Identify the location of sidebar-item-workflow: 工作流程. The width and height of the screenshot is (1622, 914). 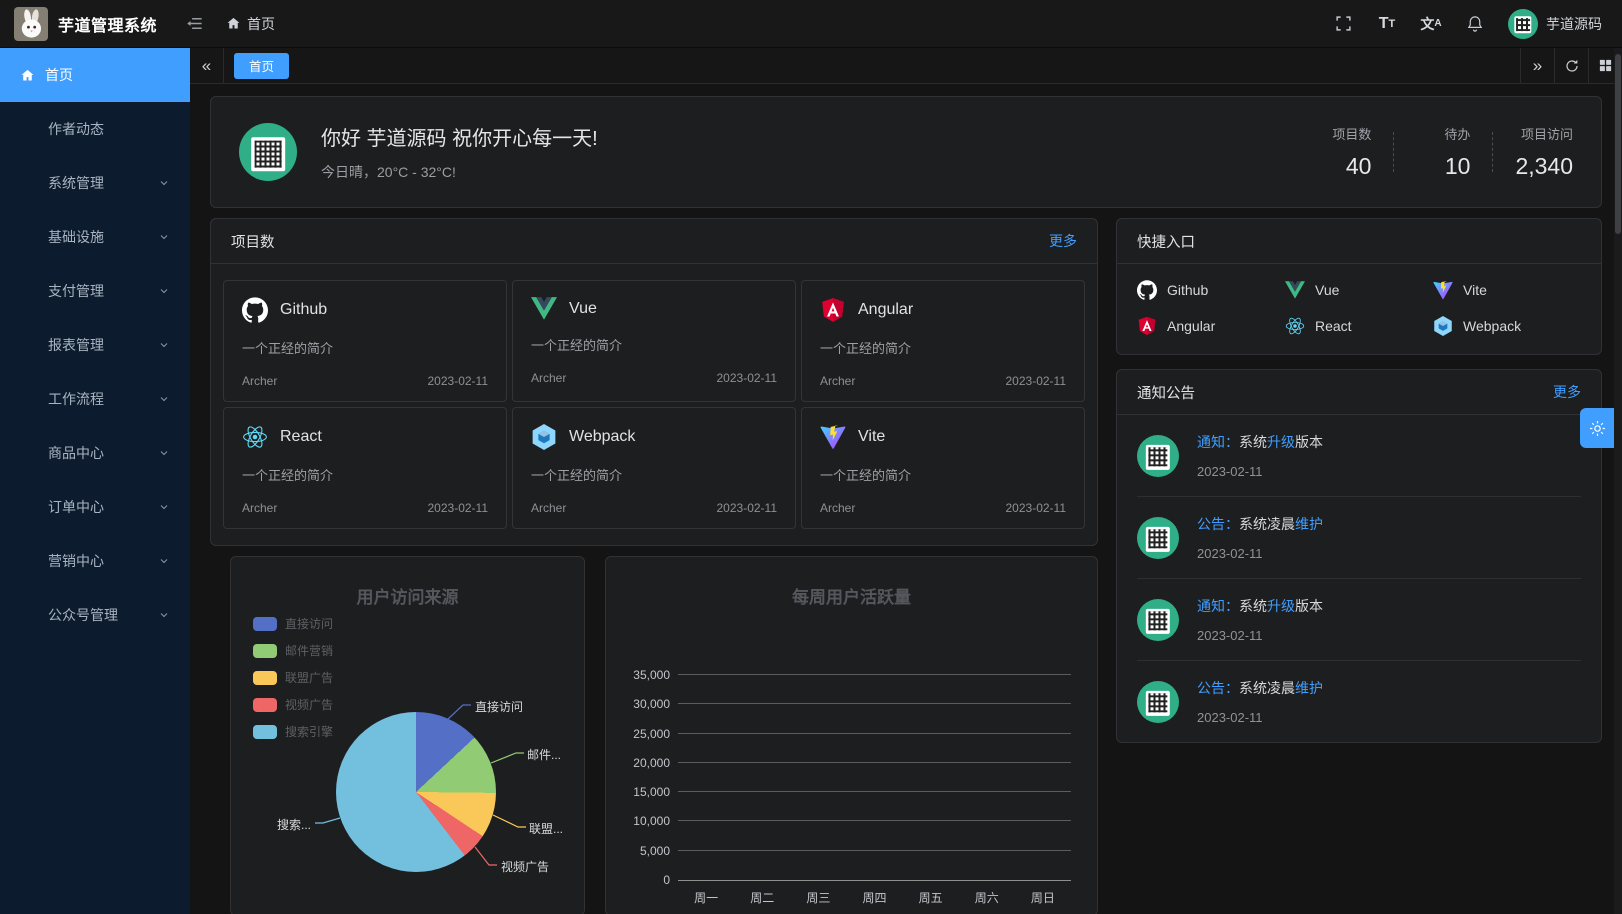
(95, 399).